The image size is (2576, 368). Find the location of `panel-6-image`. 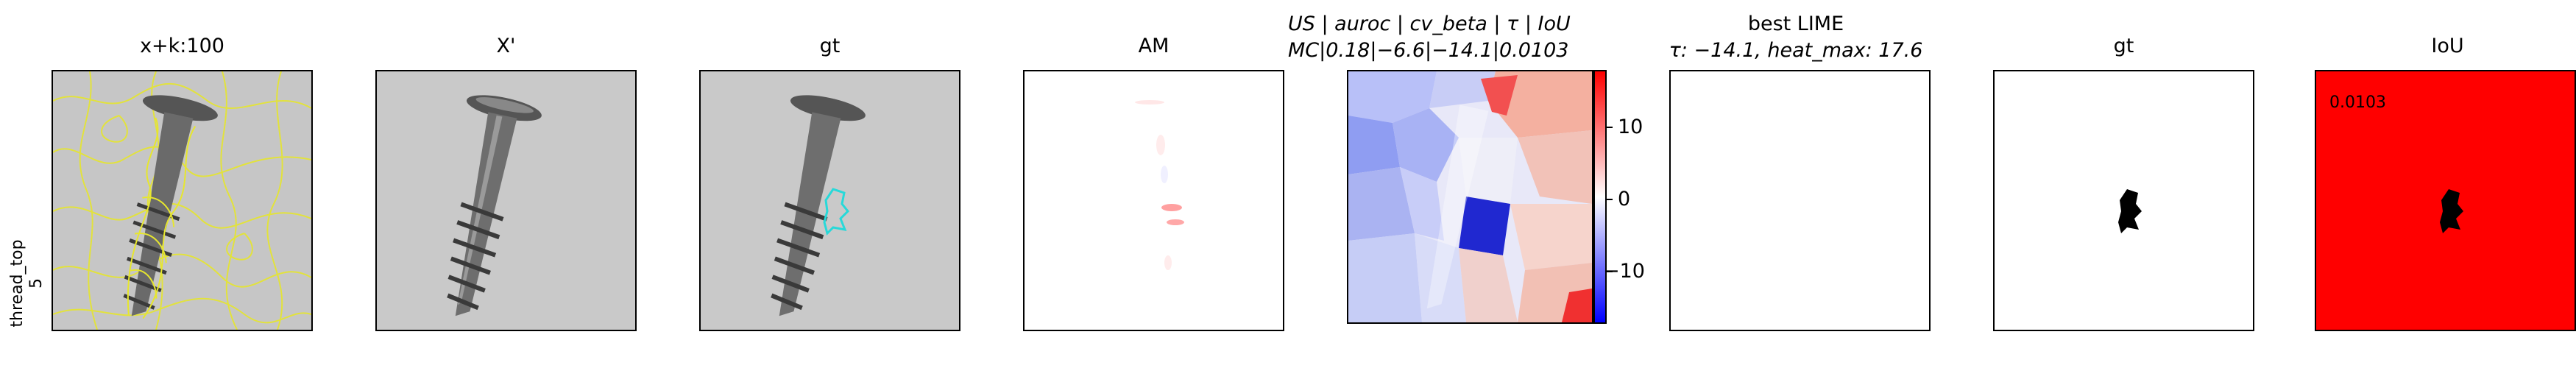

panel-6-image is located at coordinates (1800, 200).